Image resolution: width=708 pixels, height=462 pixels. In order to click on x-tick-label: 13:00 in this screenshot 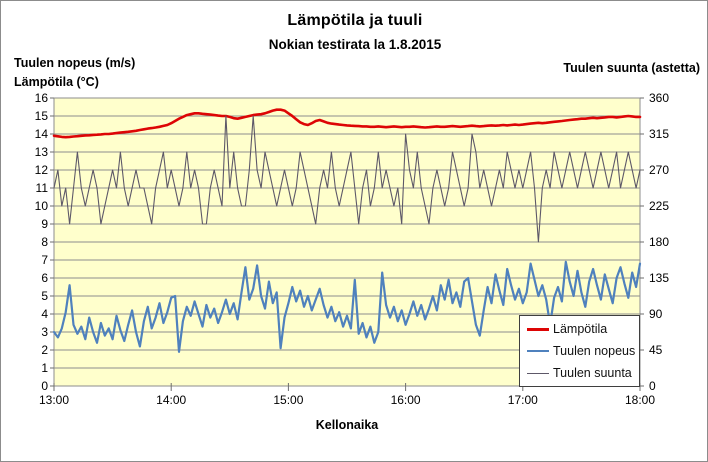, I will do `click(54, 400)`.